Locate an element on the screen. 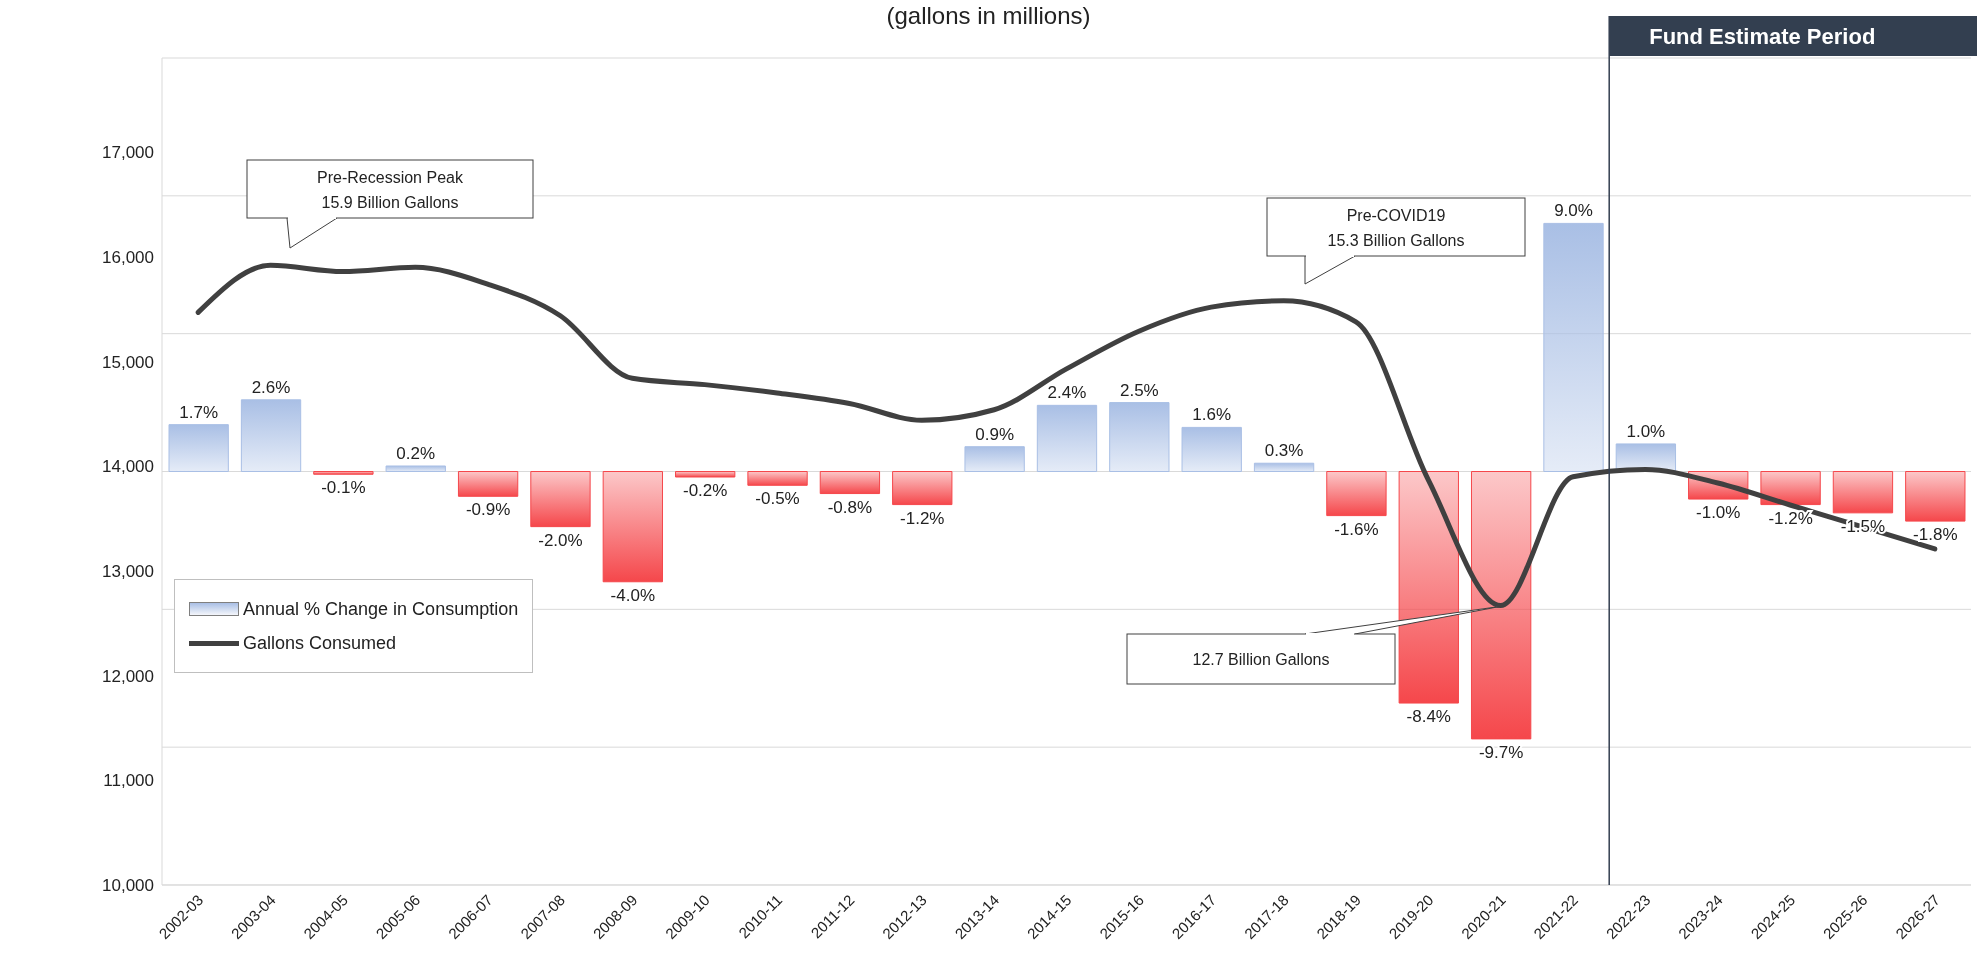 The height and width of the screenshot is (971, 1977). y-tick-label: 11,000 is located at coordinates (128, 781).